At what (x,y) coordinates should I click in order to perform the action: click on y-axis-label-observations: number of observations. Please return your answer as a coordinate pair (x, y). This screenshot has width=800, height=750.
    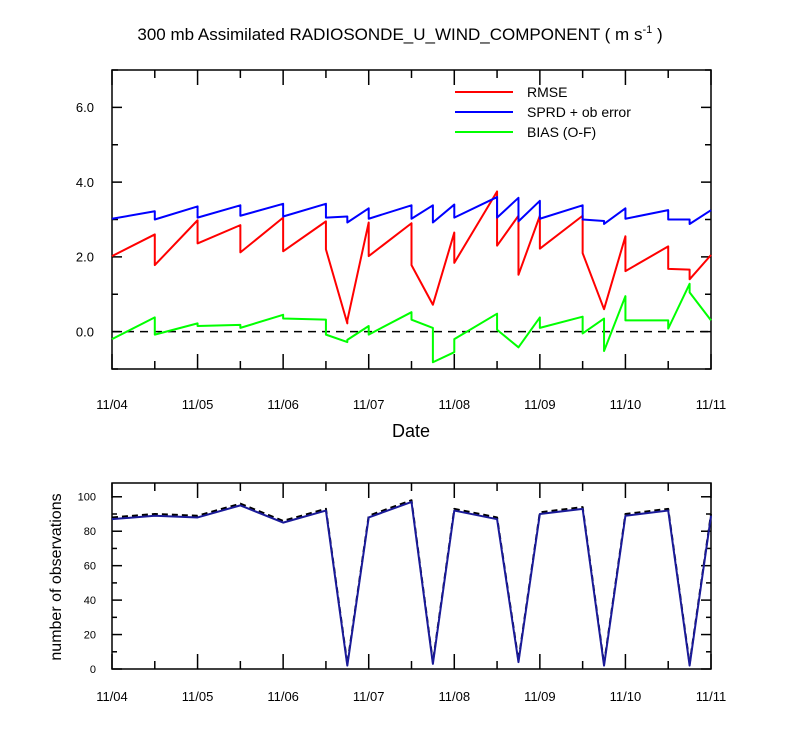
    Looking at the image, I should click on (56, 576).